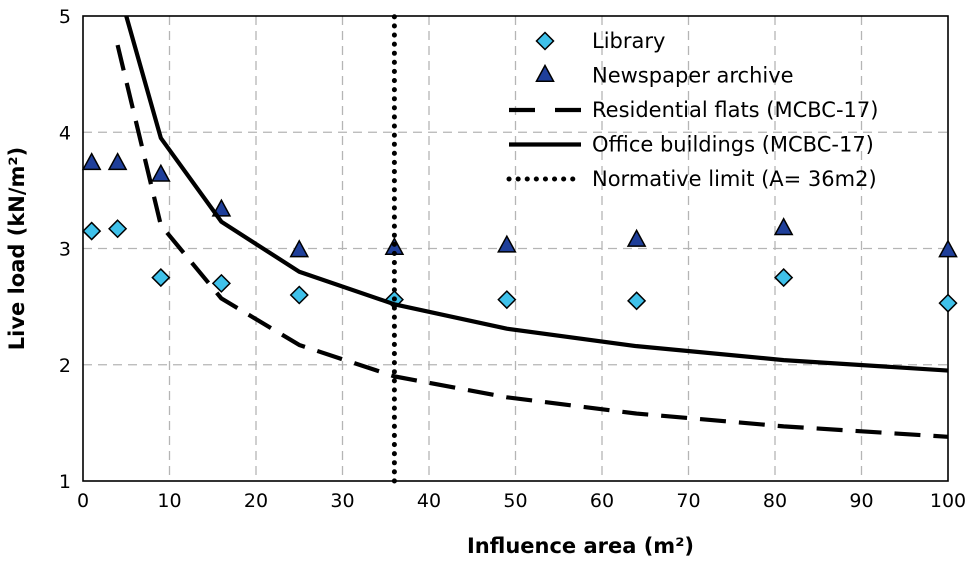 The height and width of the screenshot is (562, 969). I want to click on x-tick-label: 0, so click(83, 501).